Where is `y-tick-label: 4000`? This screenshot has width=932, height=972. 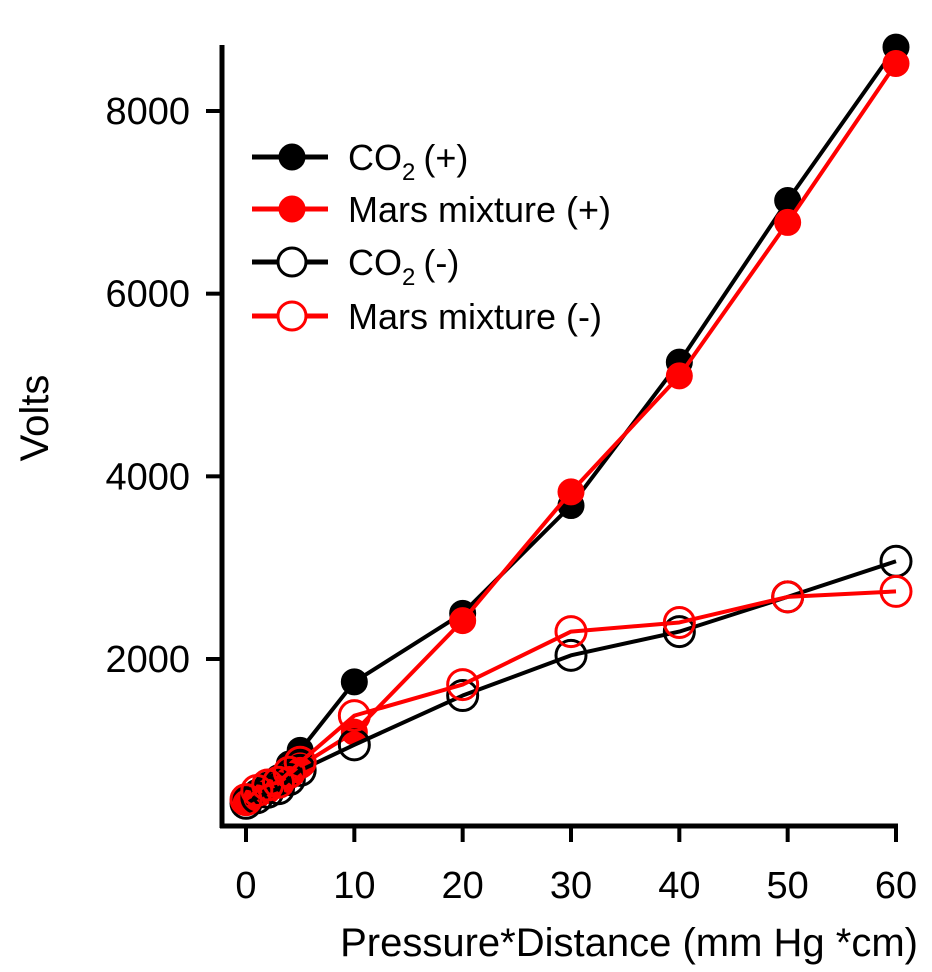
y-tick-label: 4000 is located at coordinates (147, 477).